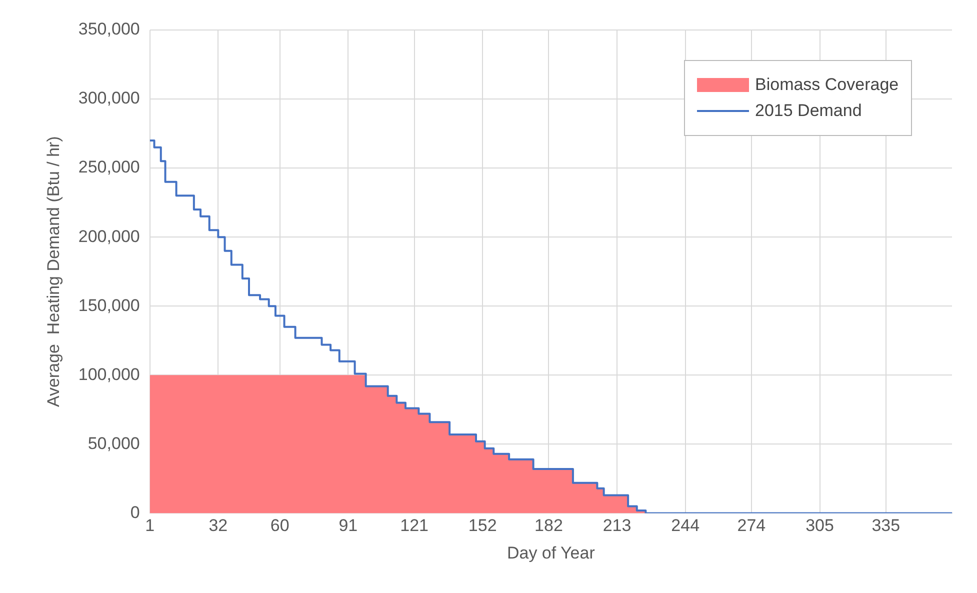 This screenshot has width=977, height=593. I want to click on y-tick-label: 0, so click(135, 512).